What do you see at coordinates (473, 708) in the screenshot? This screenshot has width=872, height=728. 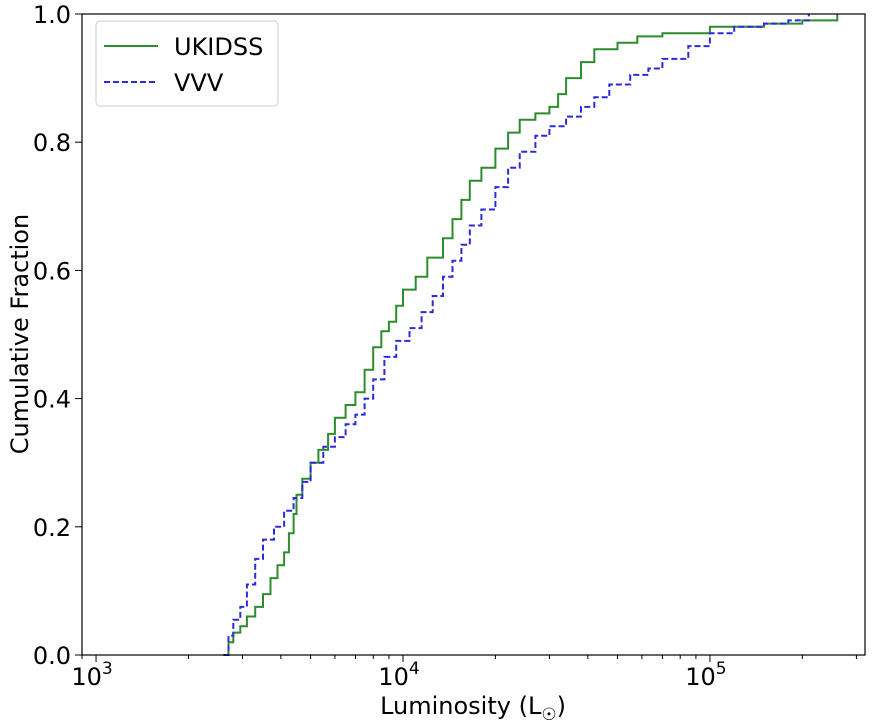 I see `x-axis-label: Luminosity (L☉)` at bounding box center [473, 708].